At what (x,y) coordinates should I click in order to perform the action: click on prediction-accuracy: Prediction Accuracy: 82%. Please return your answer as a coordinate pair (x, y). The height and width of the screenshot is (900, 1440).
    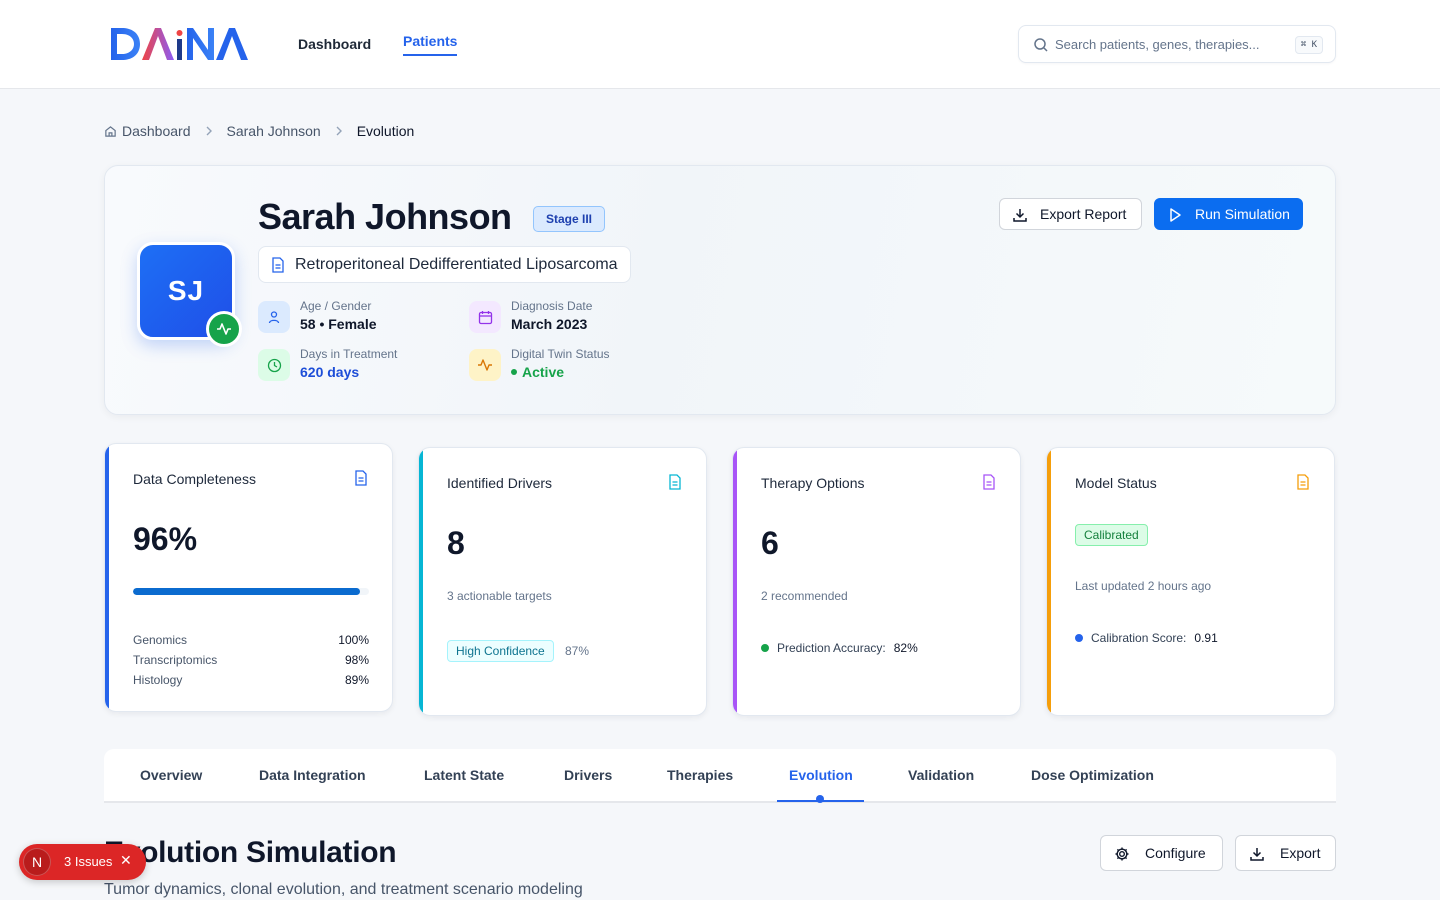
    Looking at the image, I should click on (839, 648).